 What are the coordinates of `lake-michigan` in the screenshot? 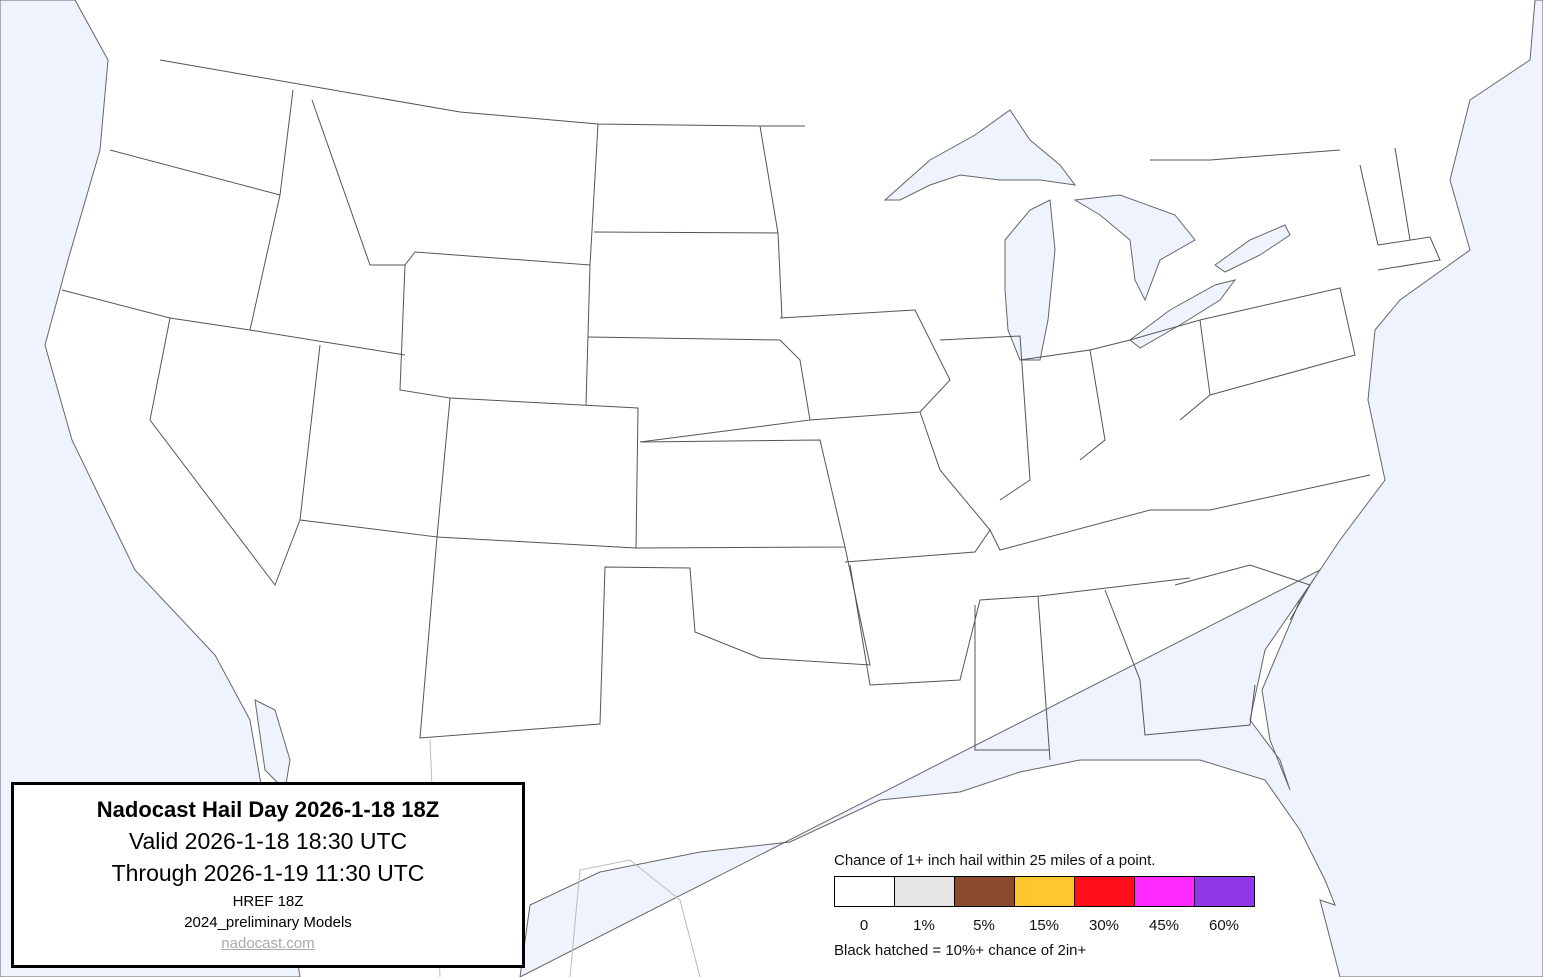 It's located at (1030, 280).